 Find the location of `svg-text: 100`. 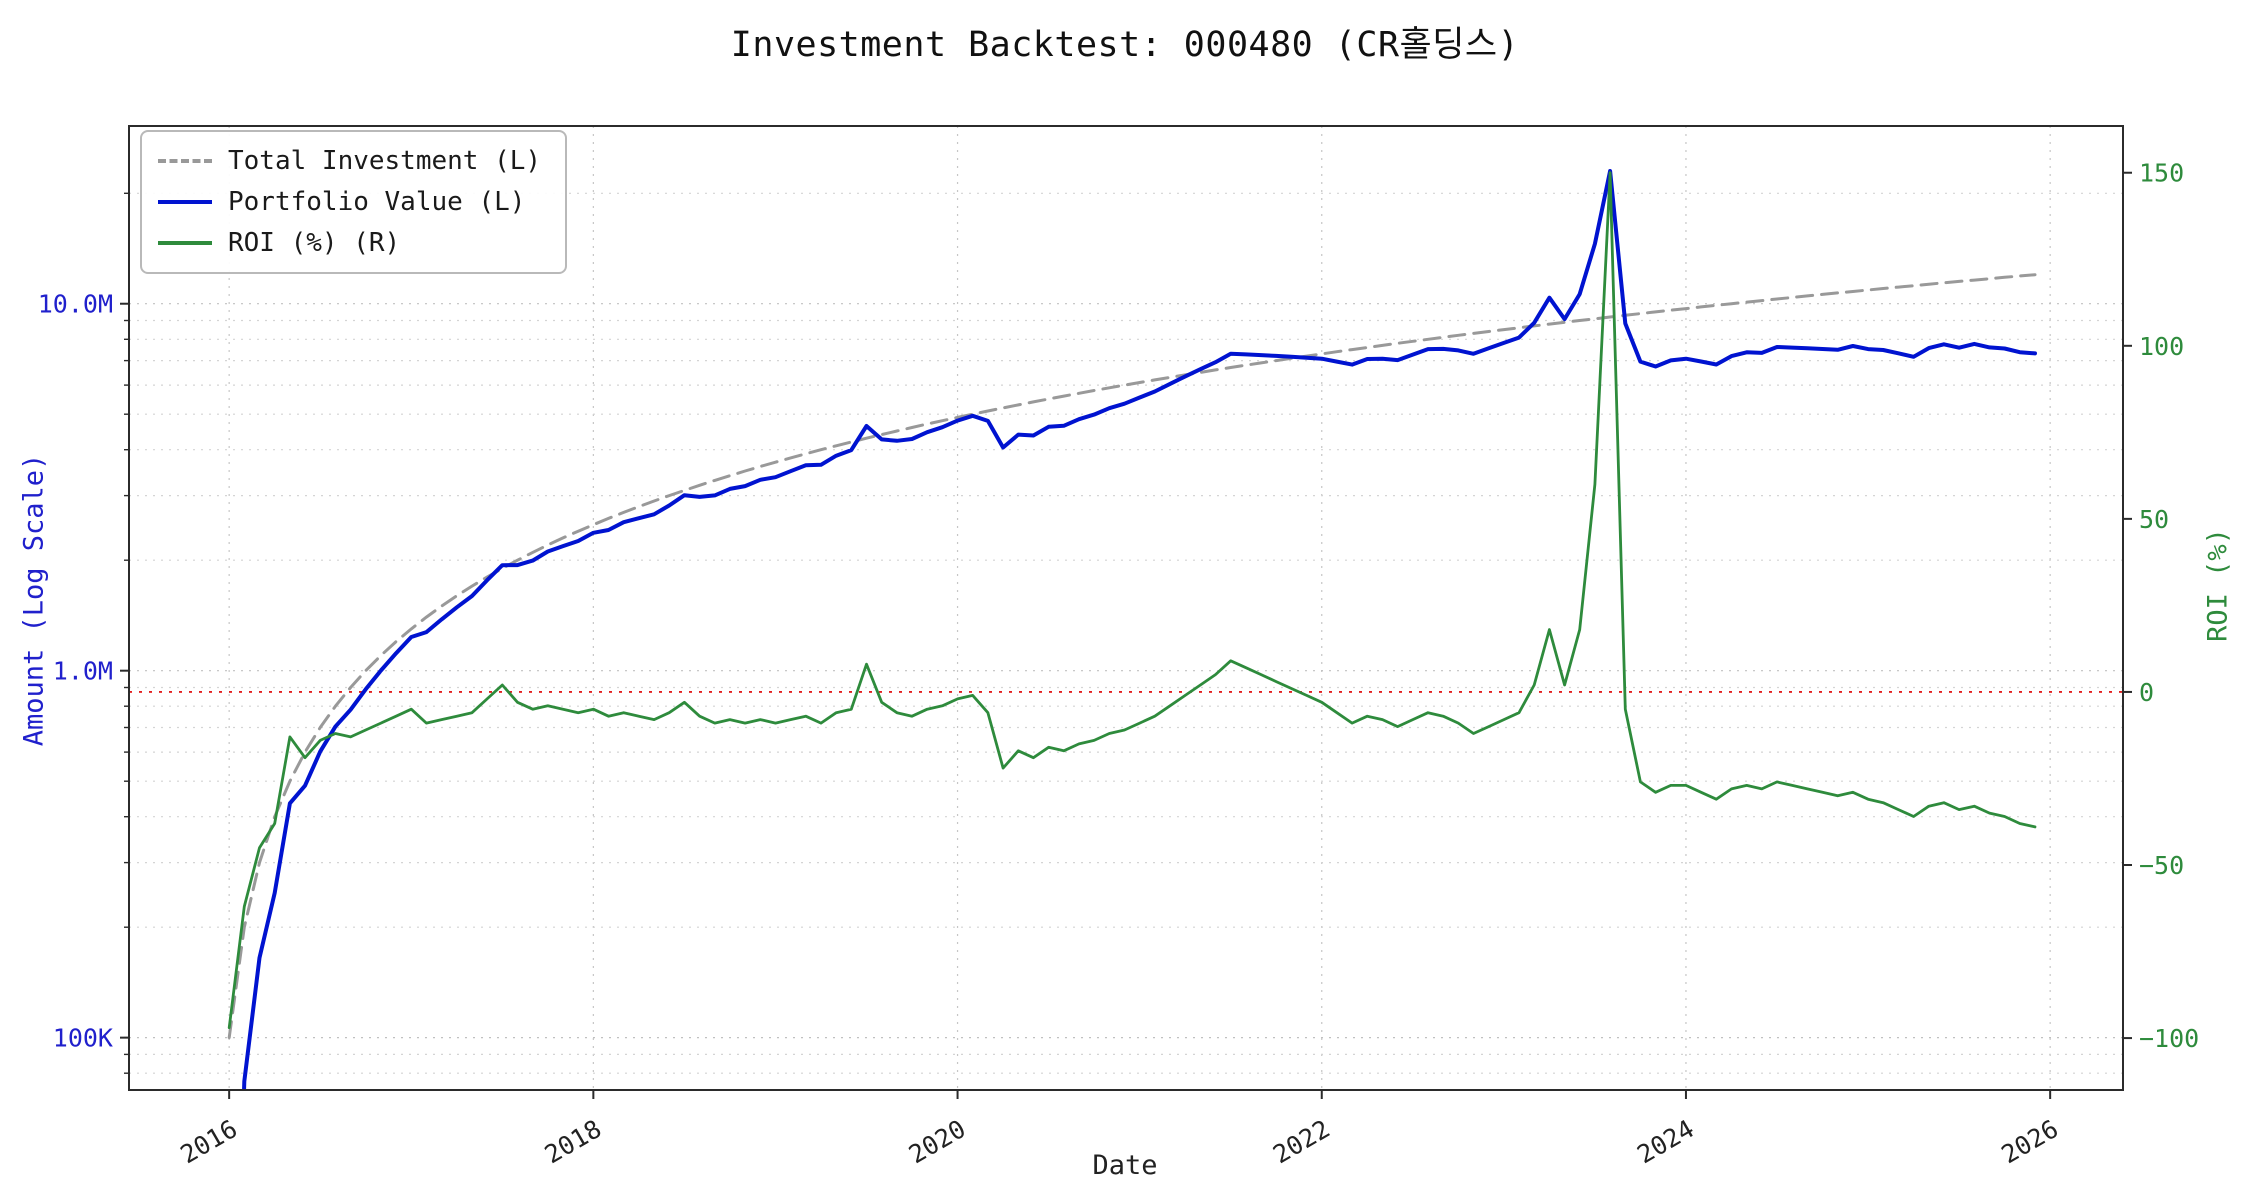

svg-text: 100 is located at coordinates (2161, 346).